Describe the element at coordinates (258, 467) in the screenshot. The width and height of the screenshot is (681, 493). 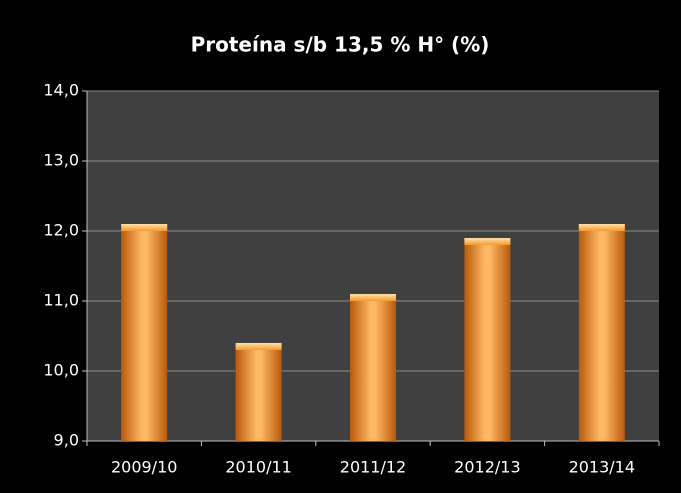
I see `x-tick-label: 2010/11` at that location.